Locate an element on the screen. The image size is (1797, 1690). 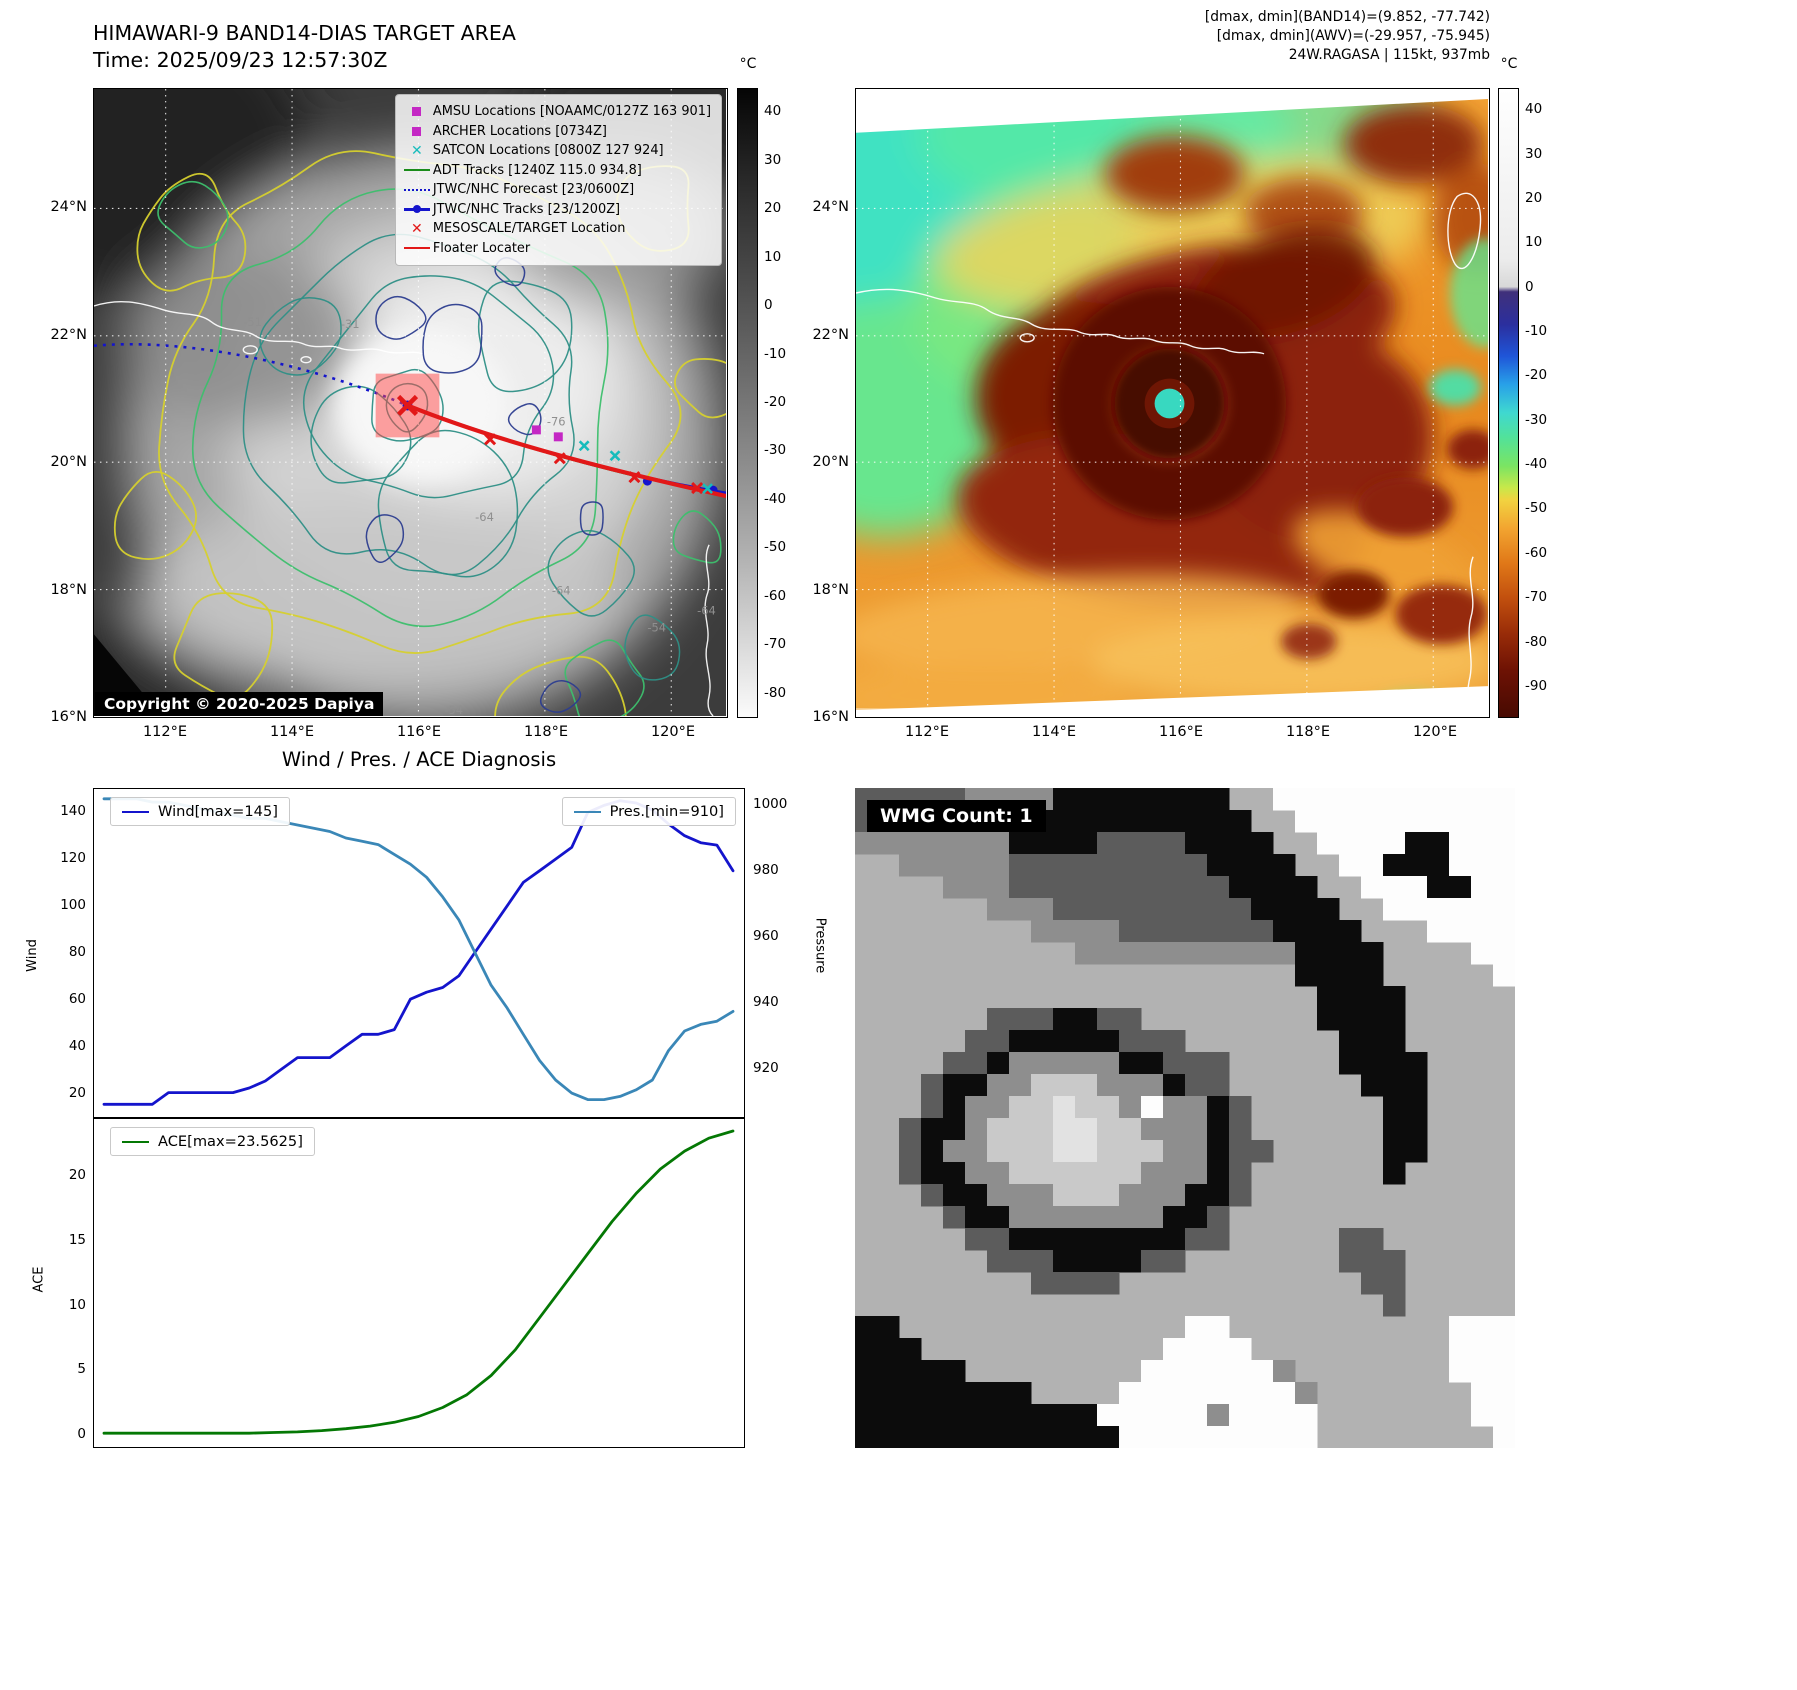
legend-item: Floater Locater is located at coordinates (556, 249).